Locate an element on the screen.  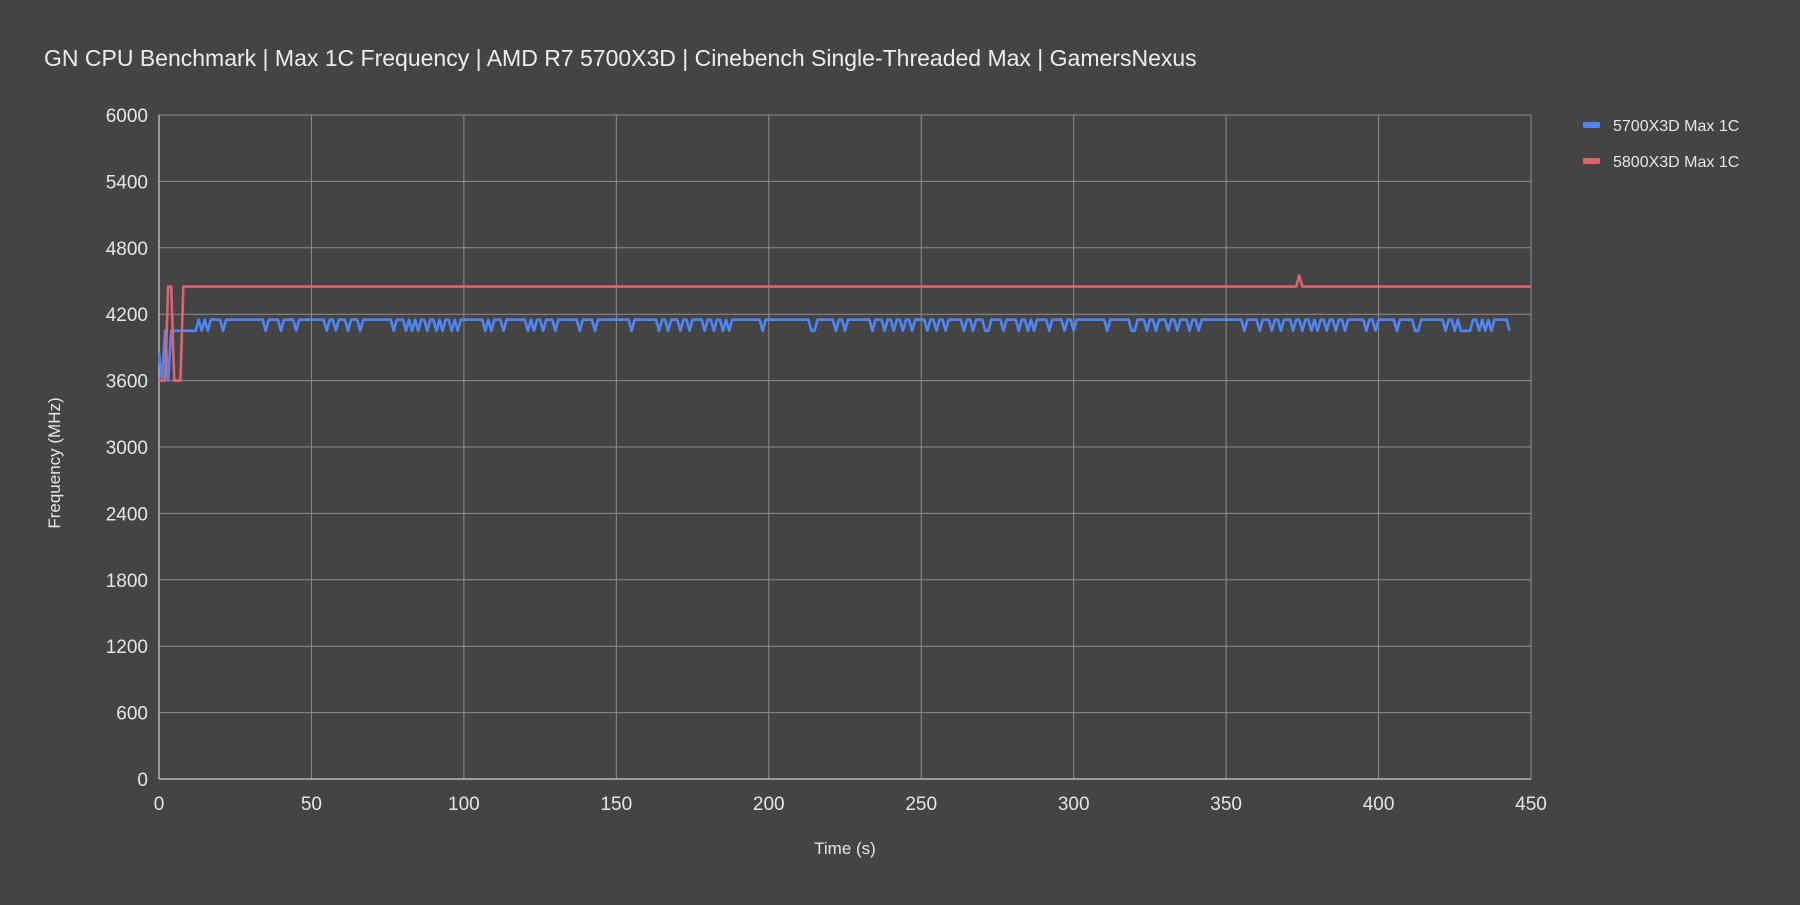
x-tick-label: 200 is located at coordinates (769, 804).